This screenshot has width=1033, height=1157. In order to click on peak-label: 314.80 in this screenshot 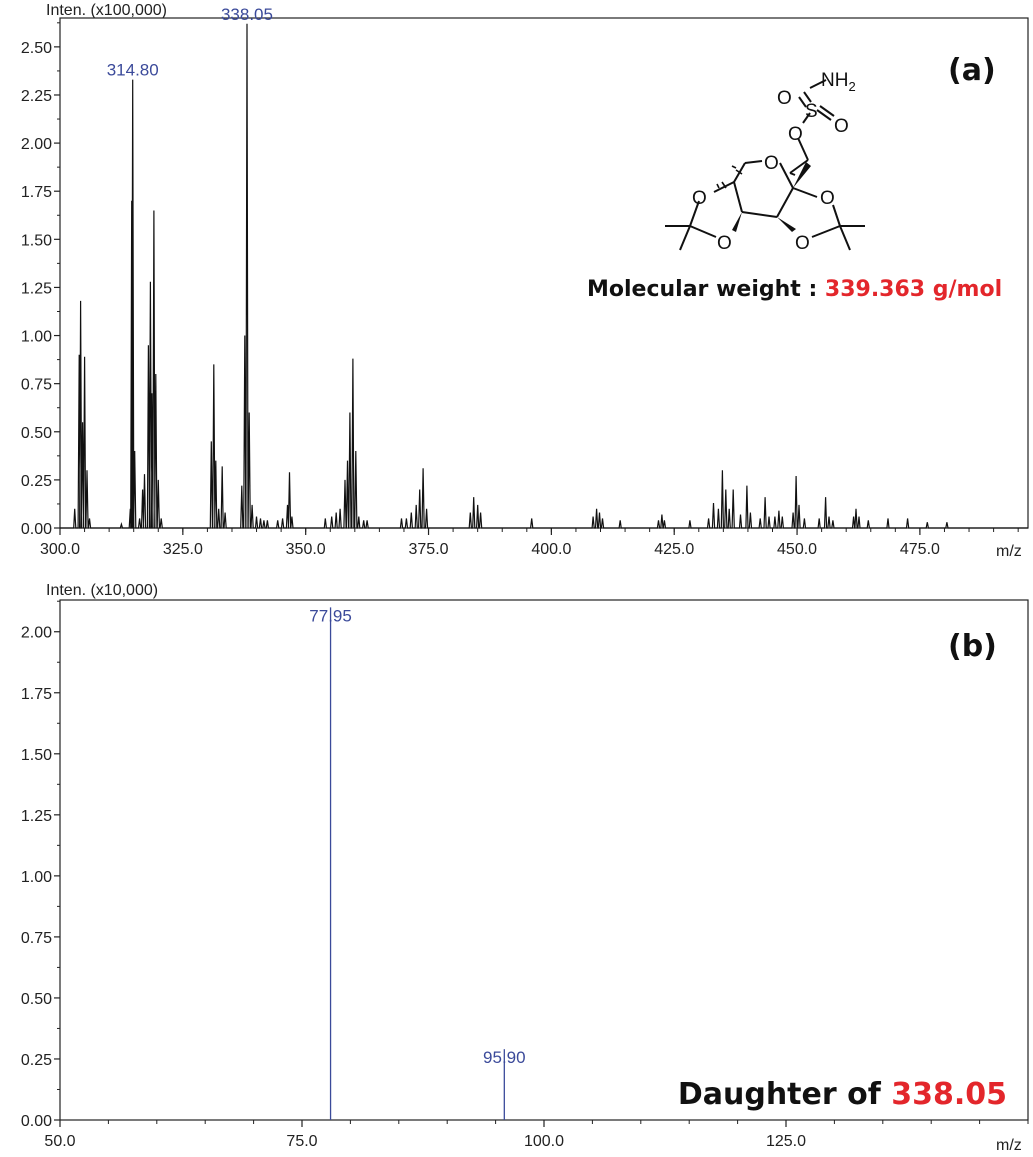, I will do `click(133, 70)`.